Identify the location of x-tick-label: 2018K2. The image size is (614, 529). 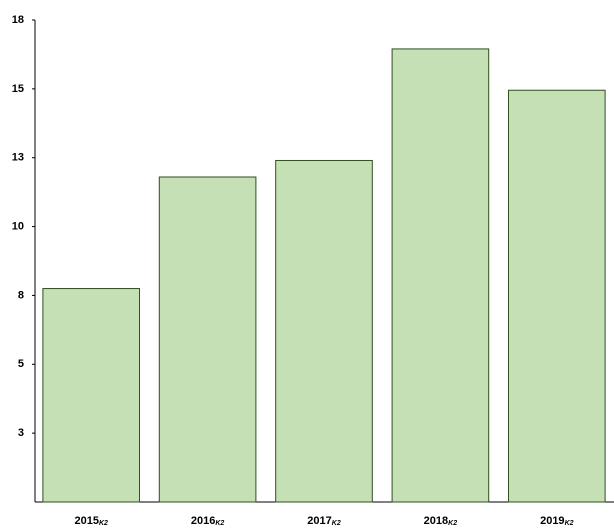
(441, 521).